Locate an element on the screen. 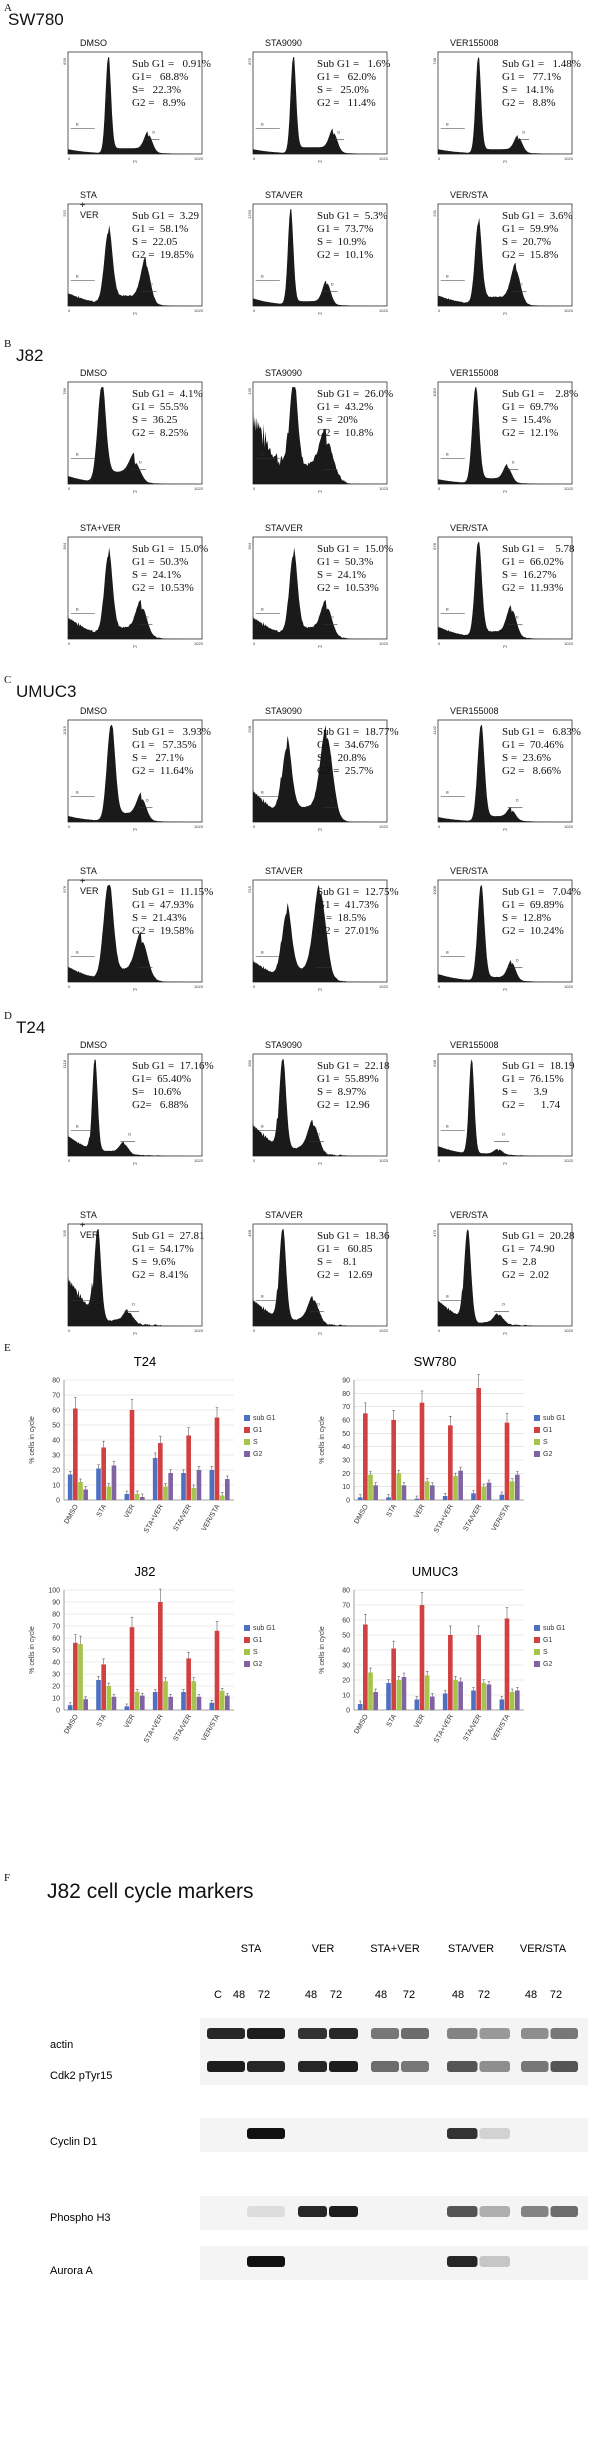 This screenshot has height=2439, width=600. legend-label: G1 is located at coordinates (547, 1640).